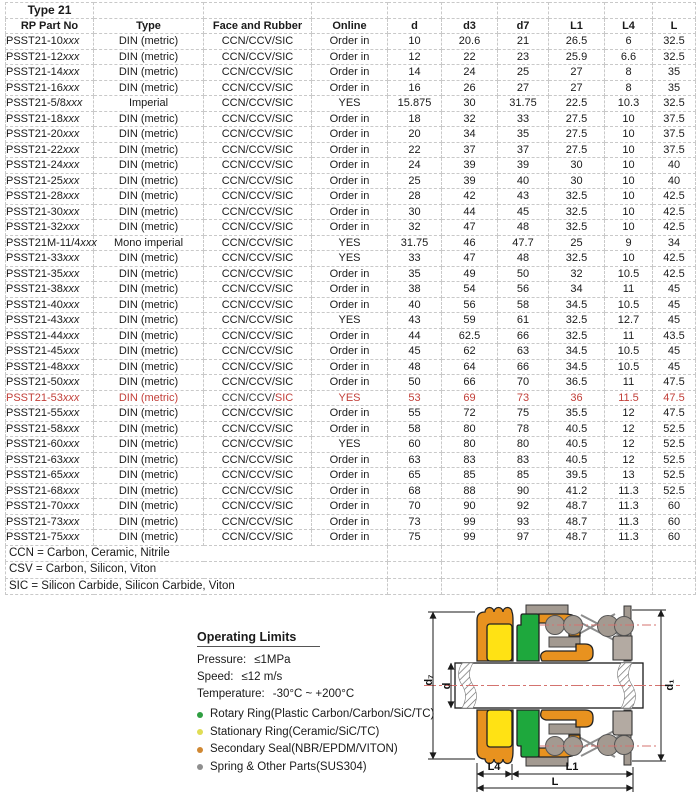 Image resolution: width=700 pixels, height=799 pixels. What do you see at coordinates (49, 10) in the screenshot?
I see `table-title: Type 21` at bounding box center [49, 10].